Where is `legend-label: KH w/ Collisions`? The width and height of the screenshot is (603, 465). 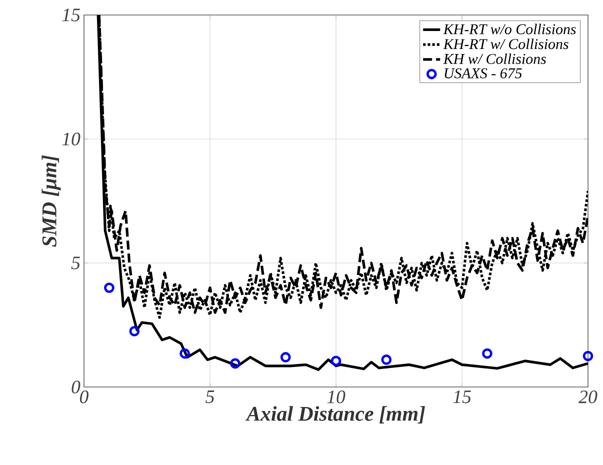
legend-label: KH w/ Collisions is located at coordinates (494, 58).